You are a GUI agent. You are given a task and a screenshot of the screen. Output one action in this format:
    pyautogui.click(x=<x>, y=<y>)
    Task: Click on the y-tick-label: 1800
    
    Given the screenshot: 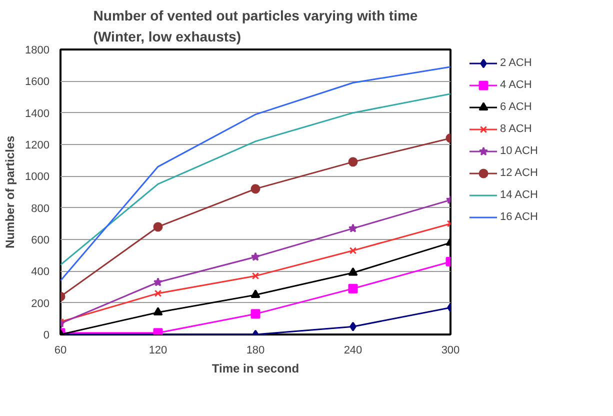 What is the action you would take?
    pyautogui.click(x=37, y=50)
    